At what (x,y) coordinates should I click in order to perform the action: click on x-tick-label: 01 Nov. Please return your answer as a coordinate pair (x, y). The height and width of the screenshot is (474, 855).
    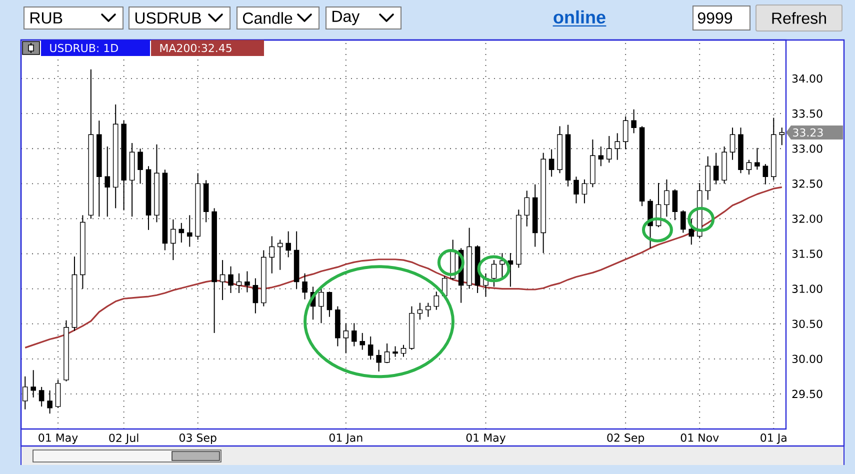
    Looking at the image, I should click on (699, 438).